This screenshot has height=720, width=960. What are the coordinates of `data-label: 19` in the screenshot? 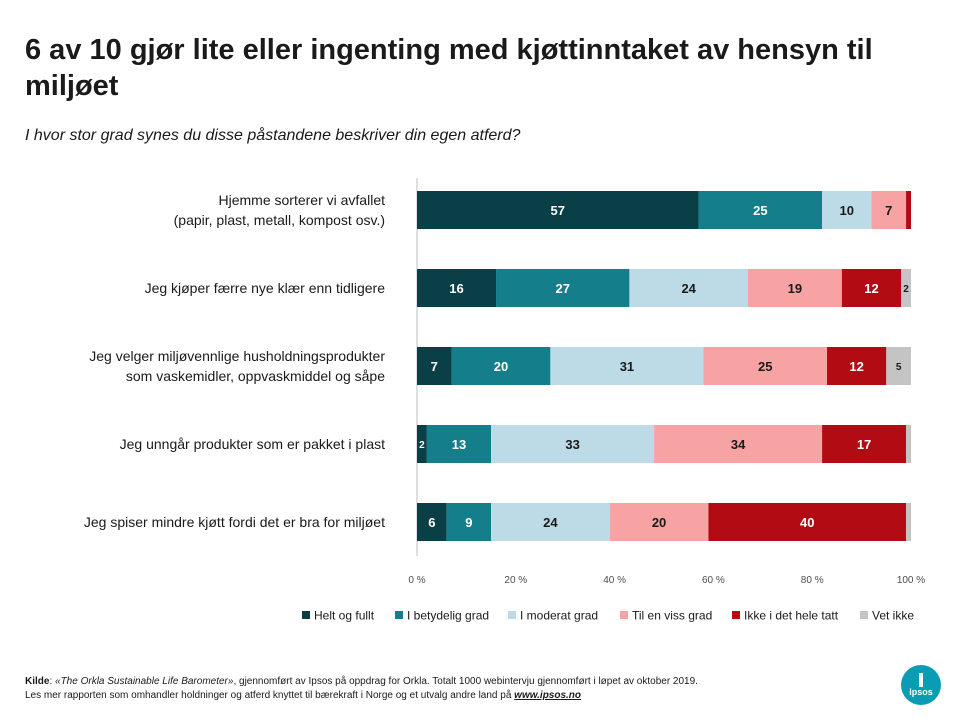 It's located at (795, 288).